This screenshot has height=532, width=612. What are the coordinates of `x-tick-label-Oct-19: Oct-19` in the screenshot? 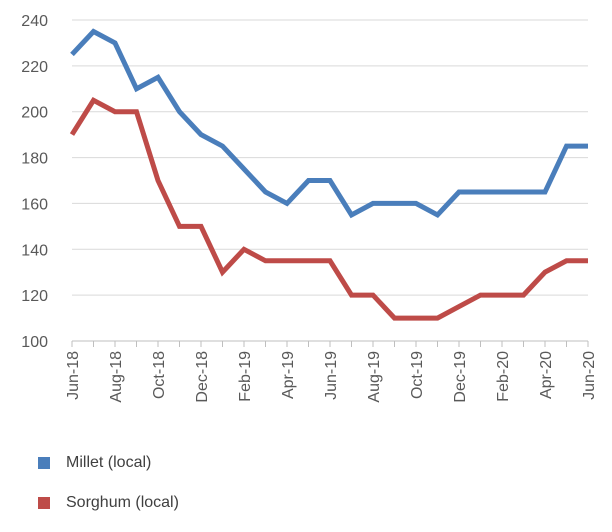 It's located at (417, 375).